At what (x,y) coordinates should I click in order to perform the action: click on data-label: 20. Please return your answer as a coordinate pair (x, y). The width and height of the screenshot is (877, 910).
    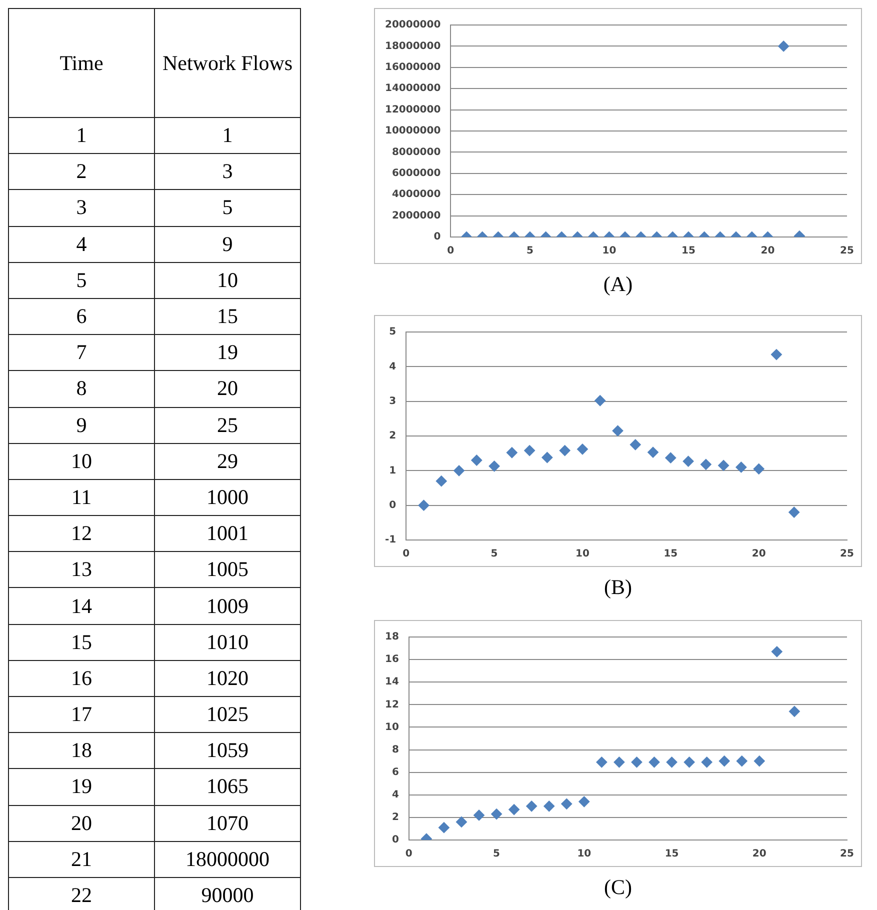
    Looking at the image, I should click on (227, 388).